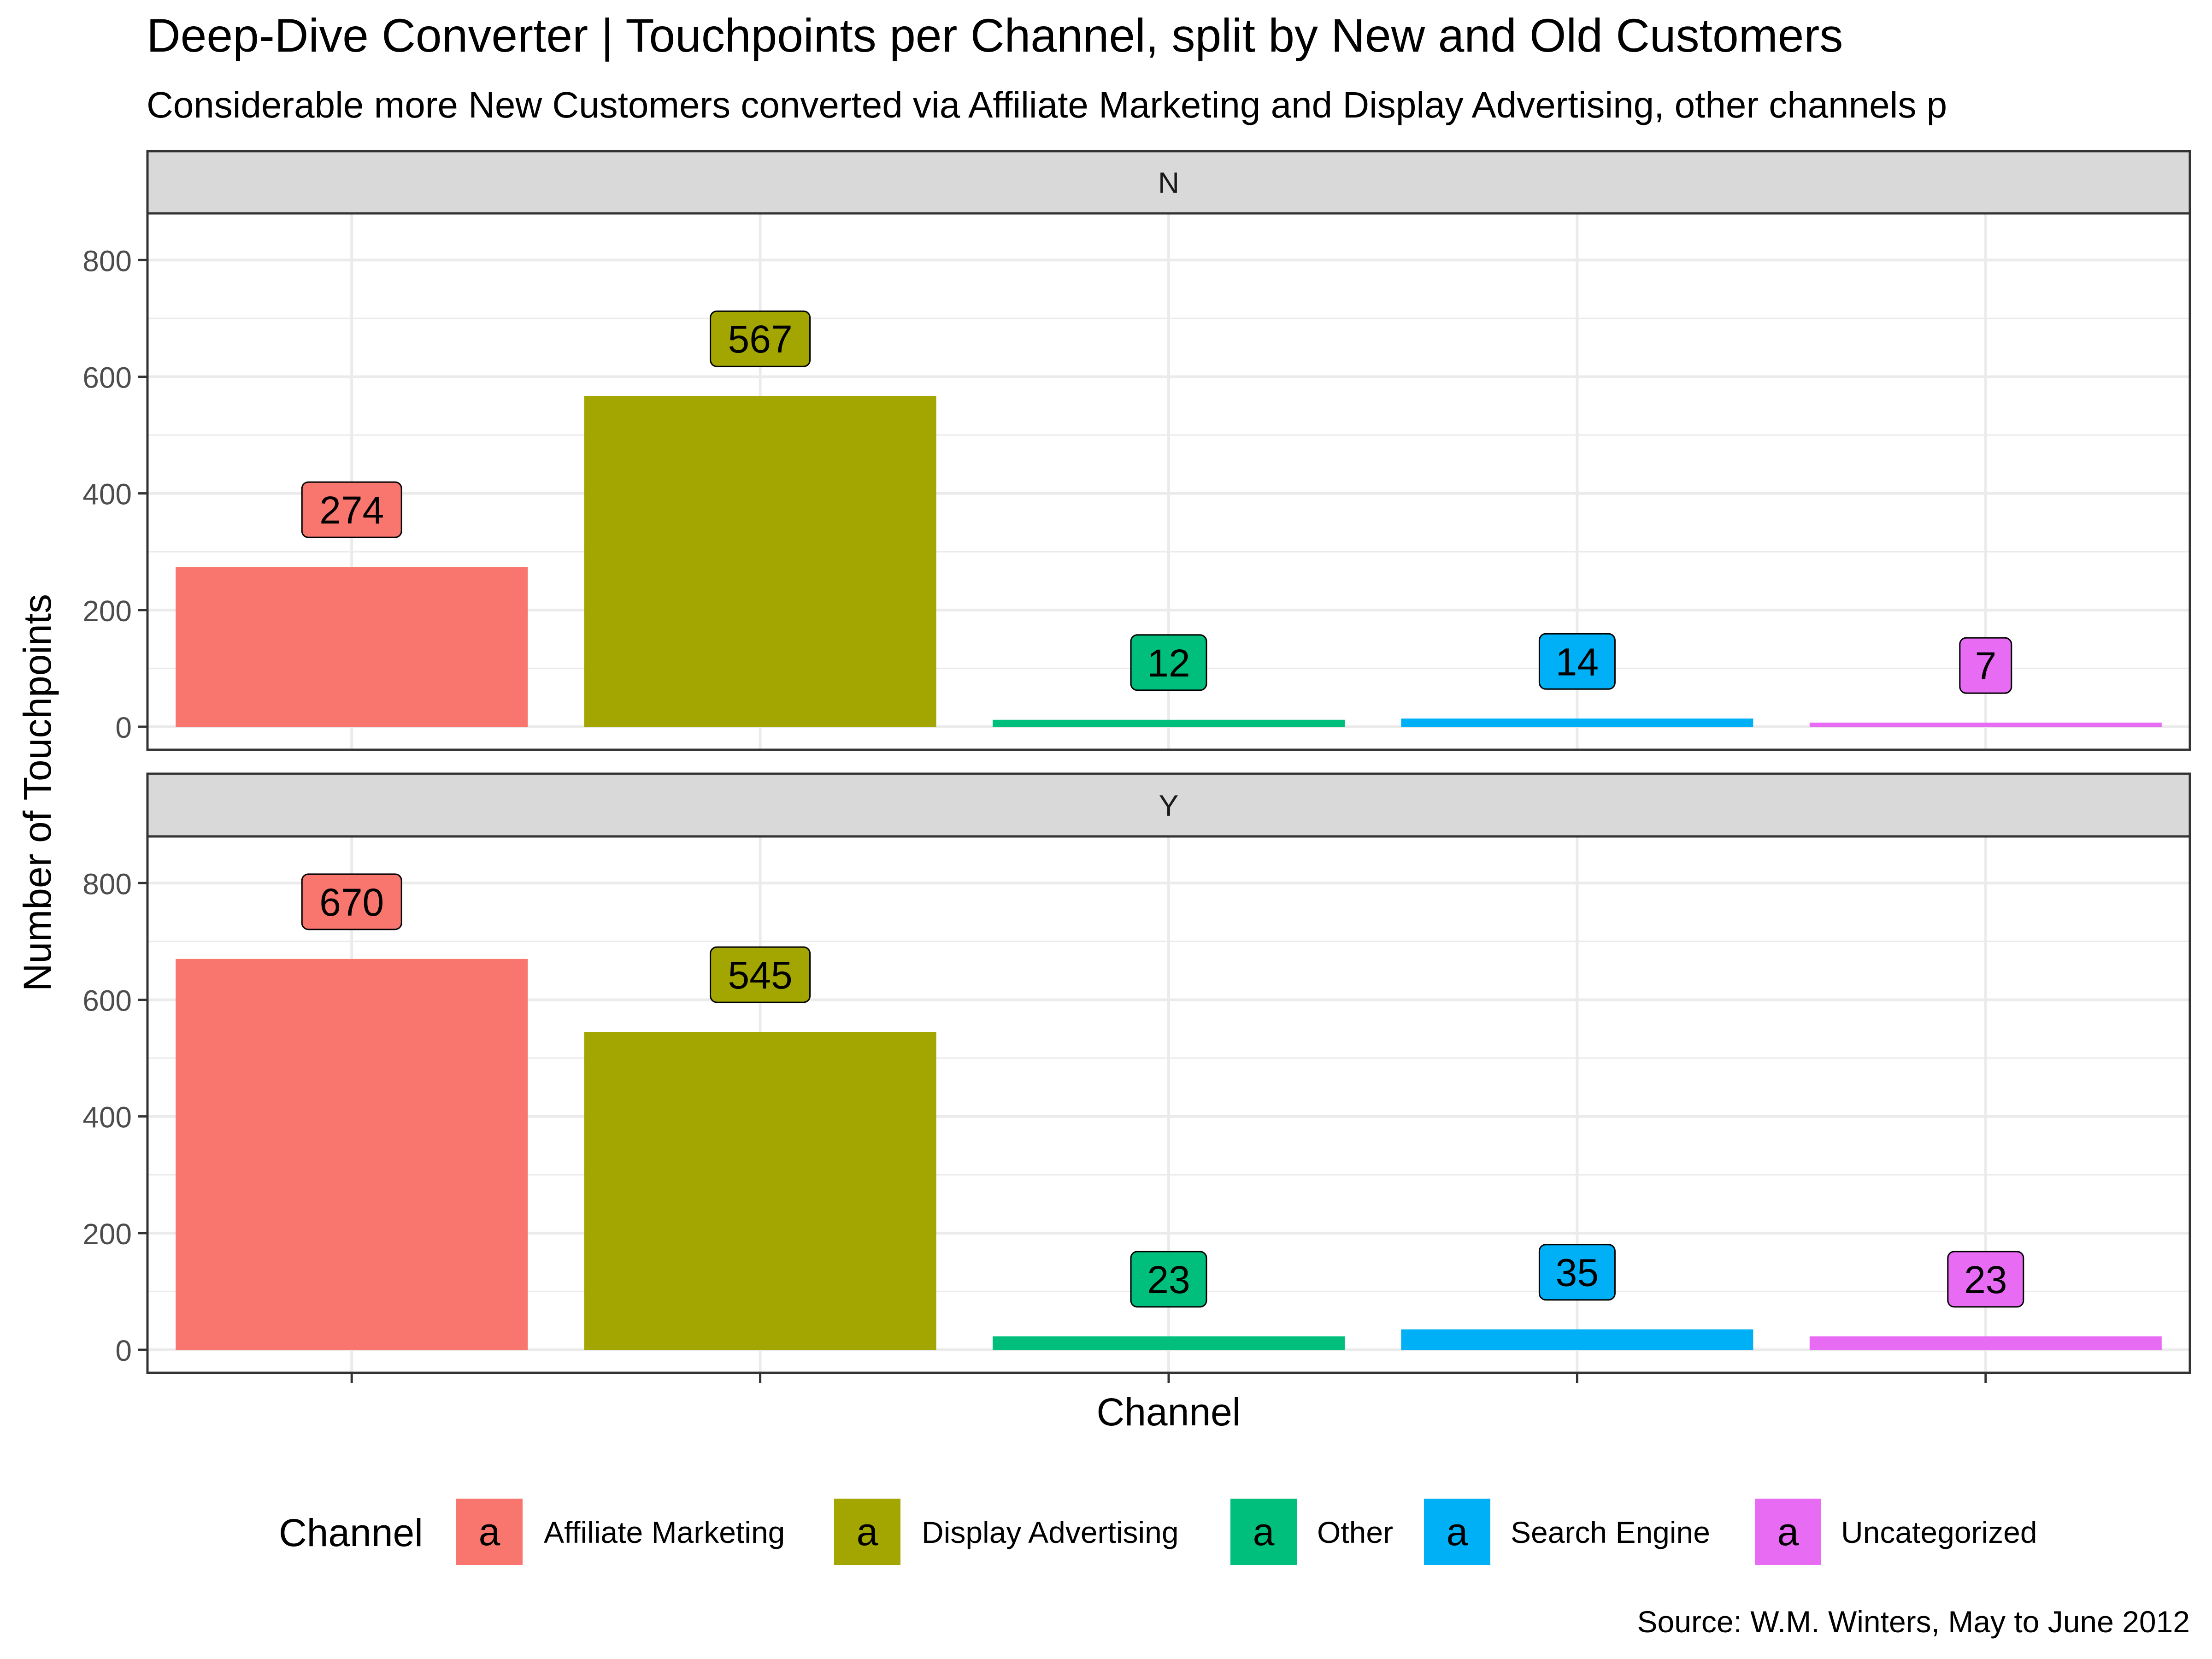 The width and height of the screenshot is (2212, 1659). I want to click on data-label: 35, so click(1577, 1272).